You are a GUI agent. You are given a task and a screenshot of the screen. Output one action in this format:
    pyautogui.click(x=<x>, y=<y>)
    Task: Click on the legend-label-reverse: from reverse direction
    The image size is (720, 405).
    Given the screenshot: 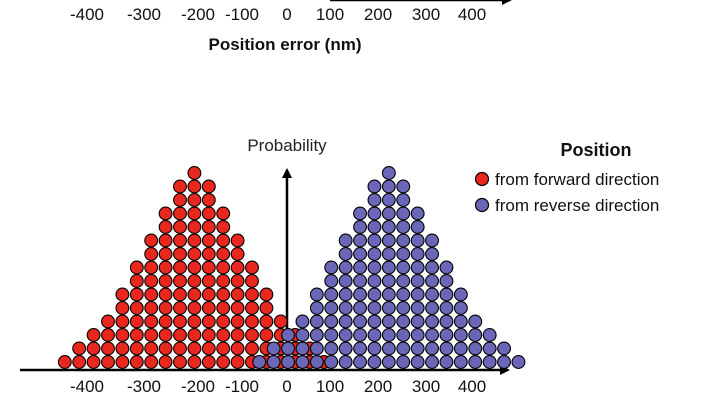 What is the action you would take?
    pyautogui.click(x=577, y=205)
    